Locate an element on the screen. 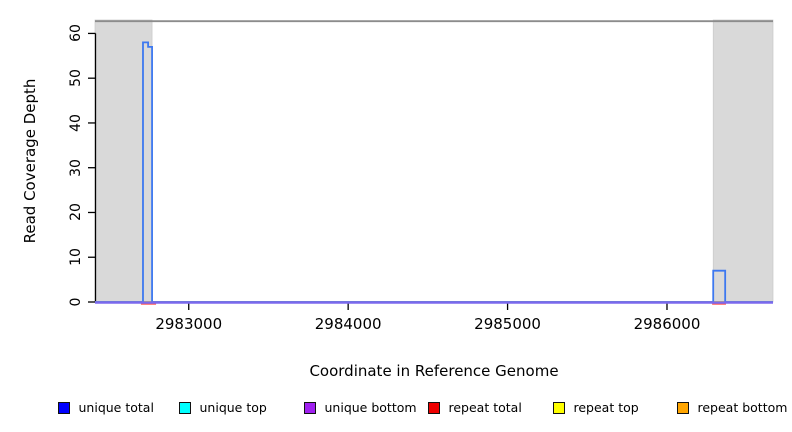 The width and height of the screenshot is (792, 432). x-tick-label-2986000: 2986000 is located at coordinates (667, 324).